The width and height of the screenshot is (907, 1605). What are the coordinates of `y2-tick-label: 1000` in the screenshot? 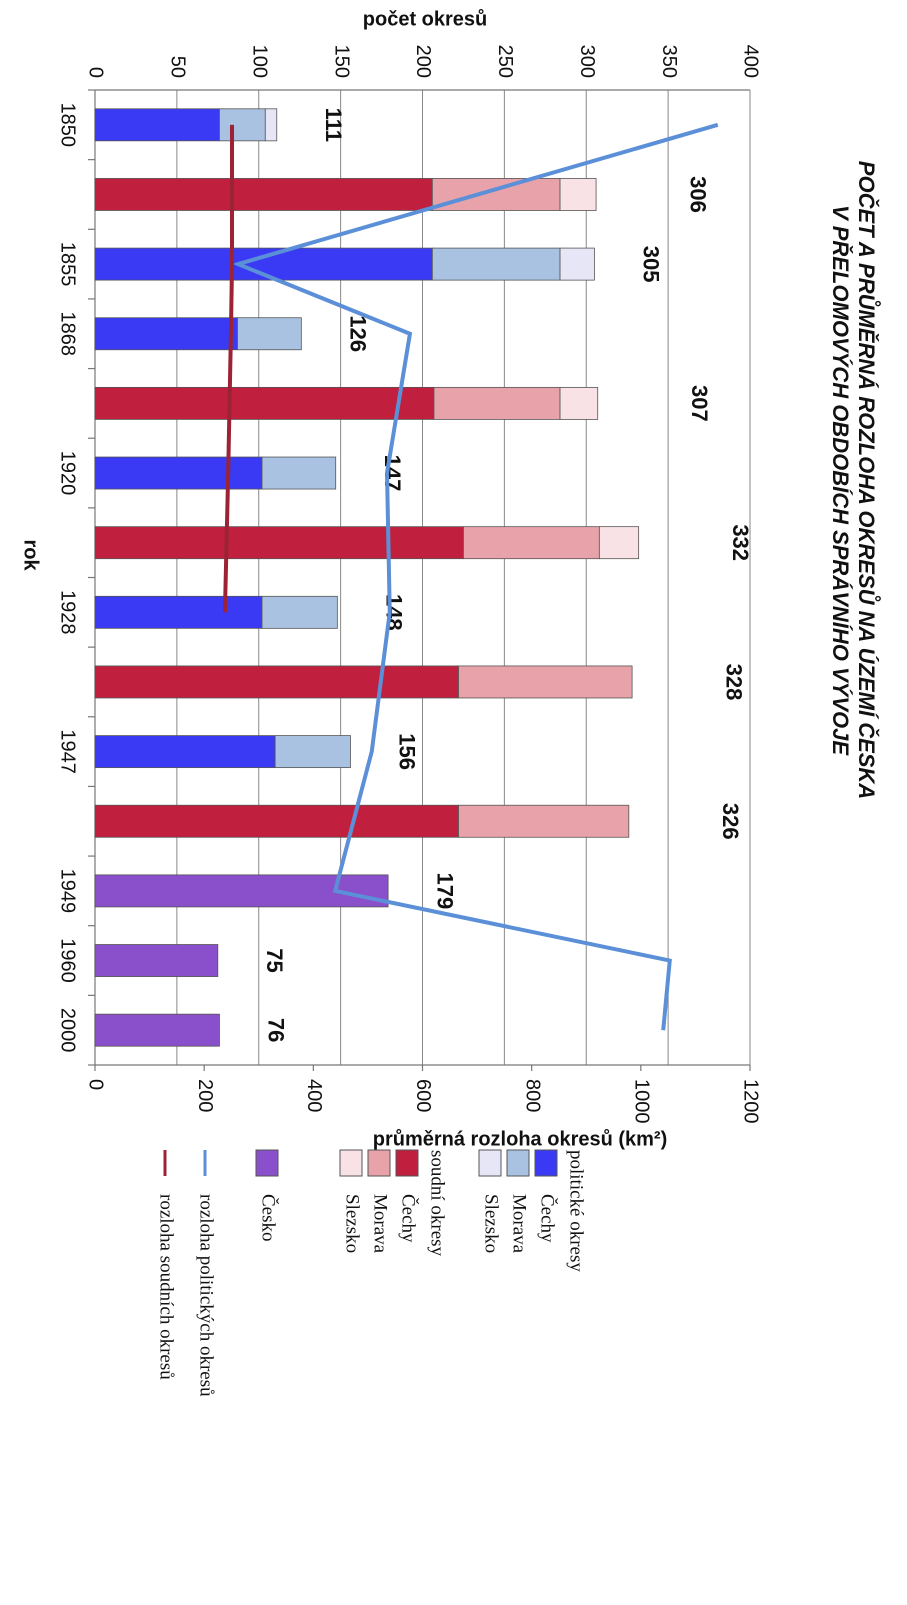 It's located at (642, 1101).